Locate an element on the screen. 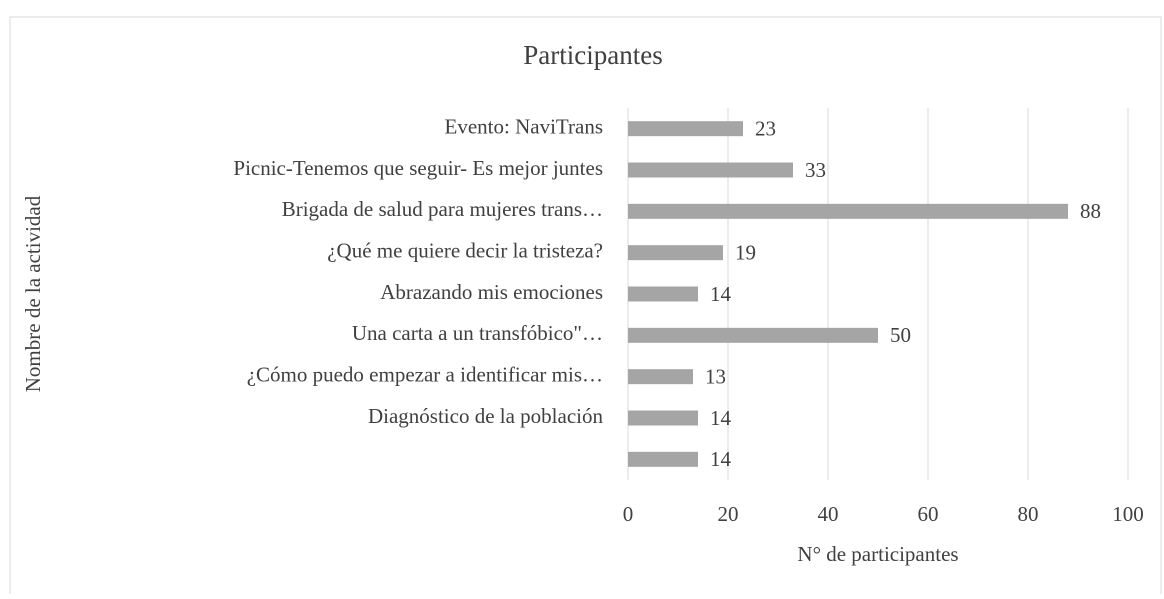 The height and width of the screenshot is (599, 1164). value-label: 33 is located at coordinates (815, 170).